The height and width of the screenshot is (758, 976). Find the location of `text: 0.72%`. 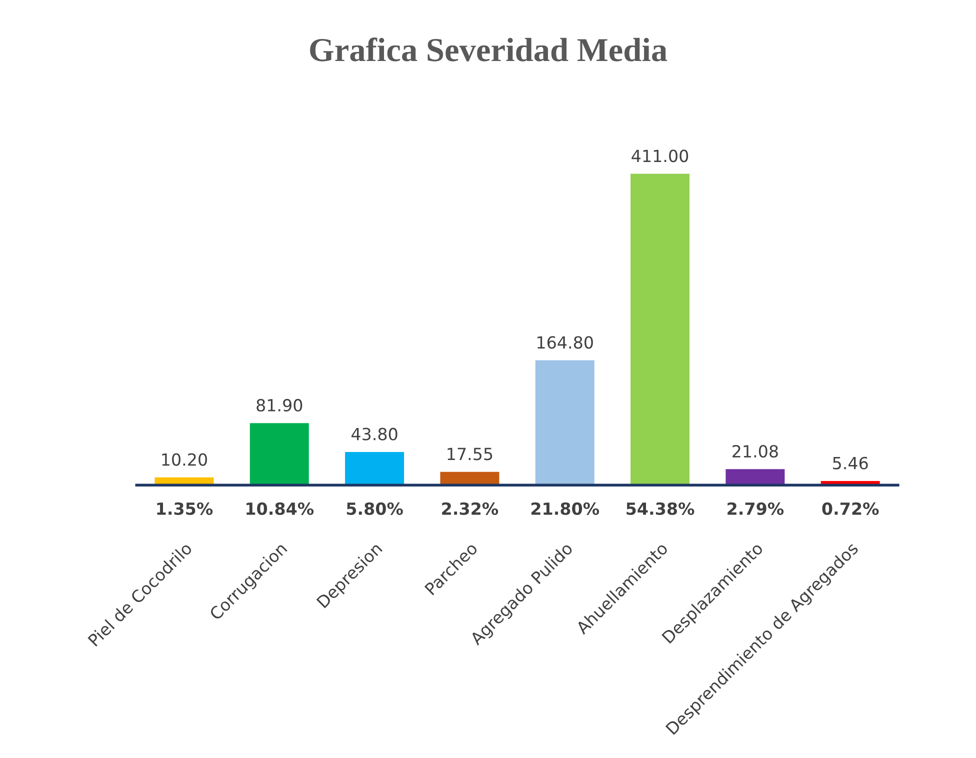

text: 0.72% is located at coordinates (850, 508).